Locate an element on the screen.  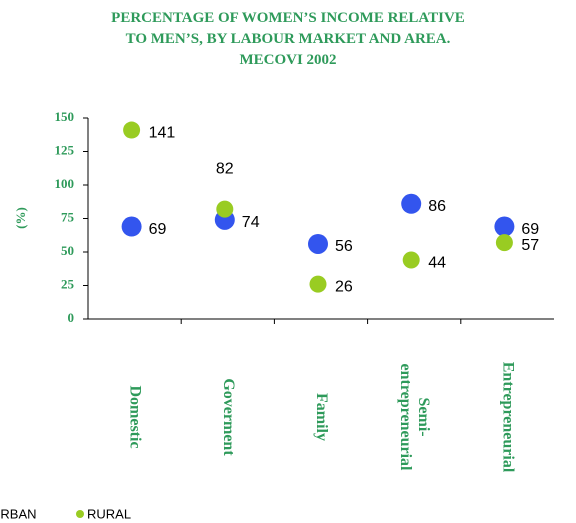
value-label: 82 is located at coordinates (225, 168).